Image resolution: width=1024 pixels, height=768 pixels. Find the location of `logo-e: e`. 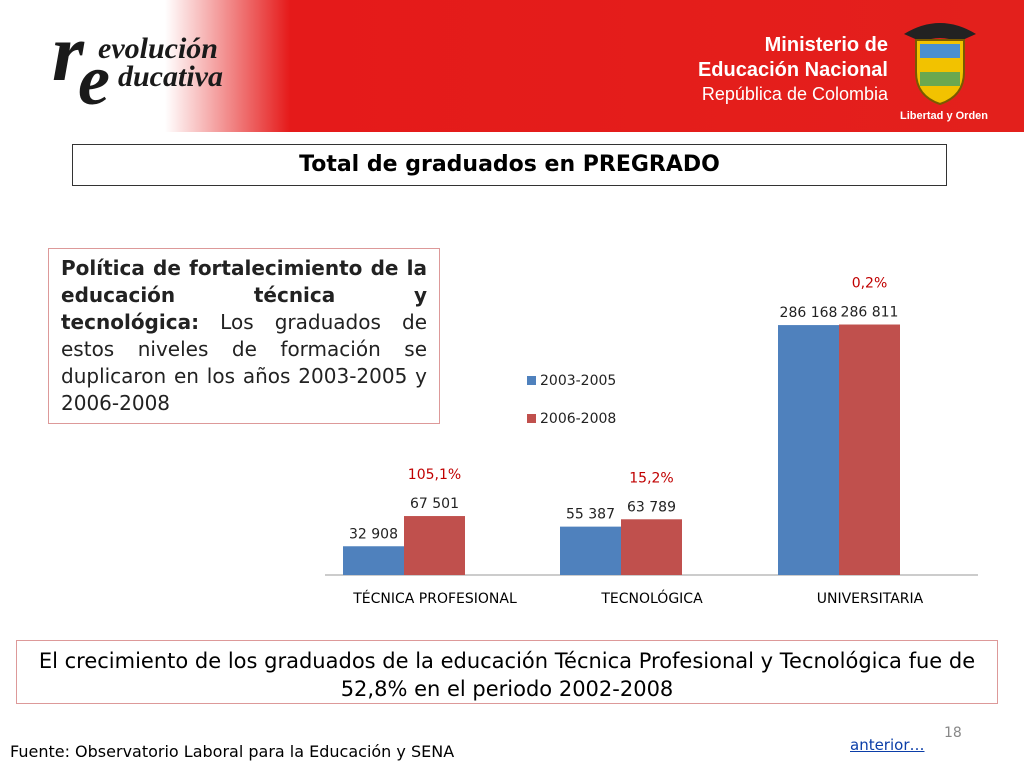

logo-e: e is located at coordinates (94, 80).